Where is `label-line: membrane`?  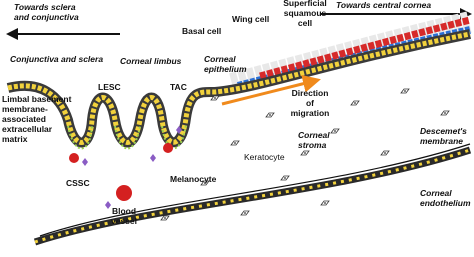 label-line: membrane is located at coordinates (441, 141).